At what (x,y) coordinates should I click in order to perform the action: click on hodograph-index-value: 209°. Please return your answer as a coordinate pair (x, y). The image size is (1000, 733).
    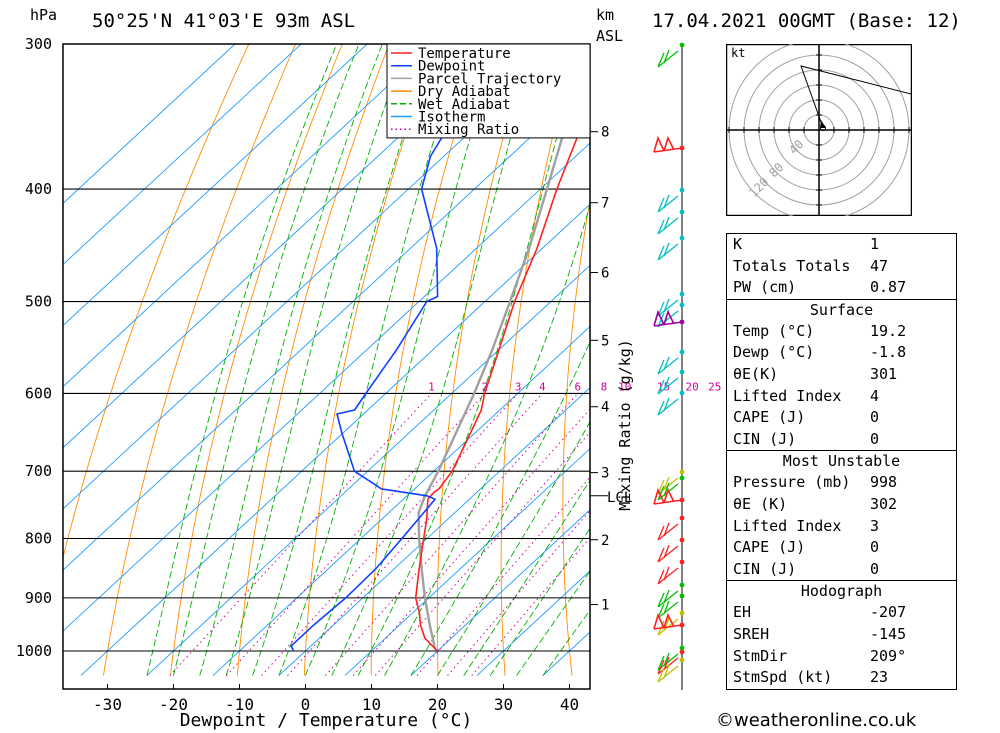
    Looking at the image, I should click on (888, 655).